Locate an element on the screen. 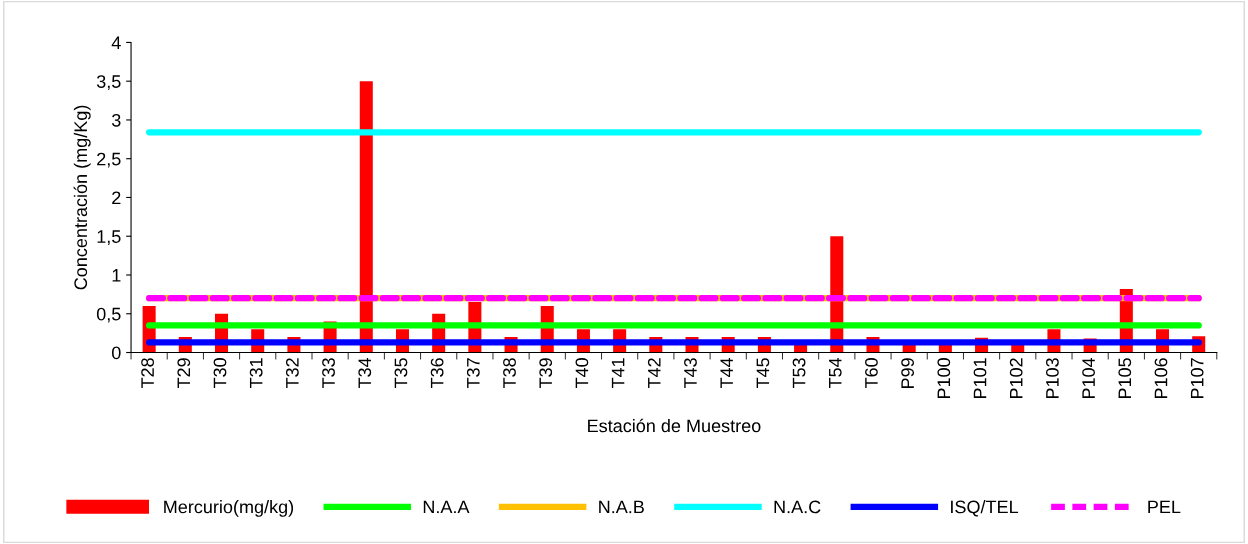 This screenshot has width=1248, height=544. x-tick-label: T42 is located at coordinates (654, 373).